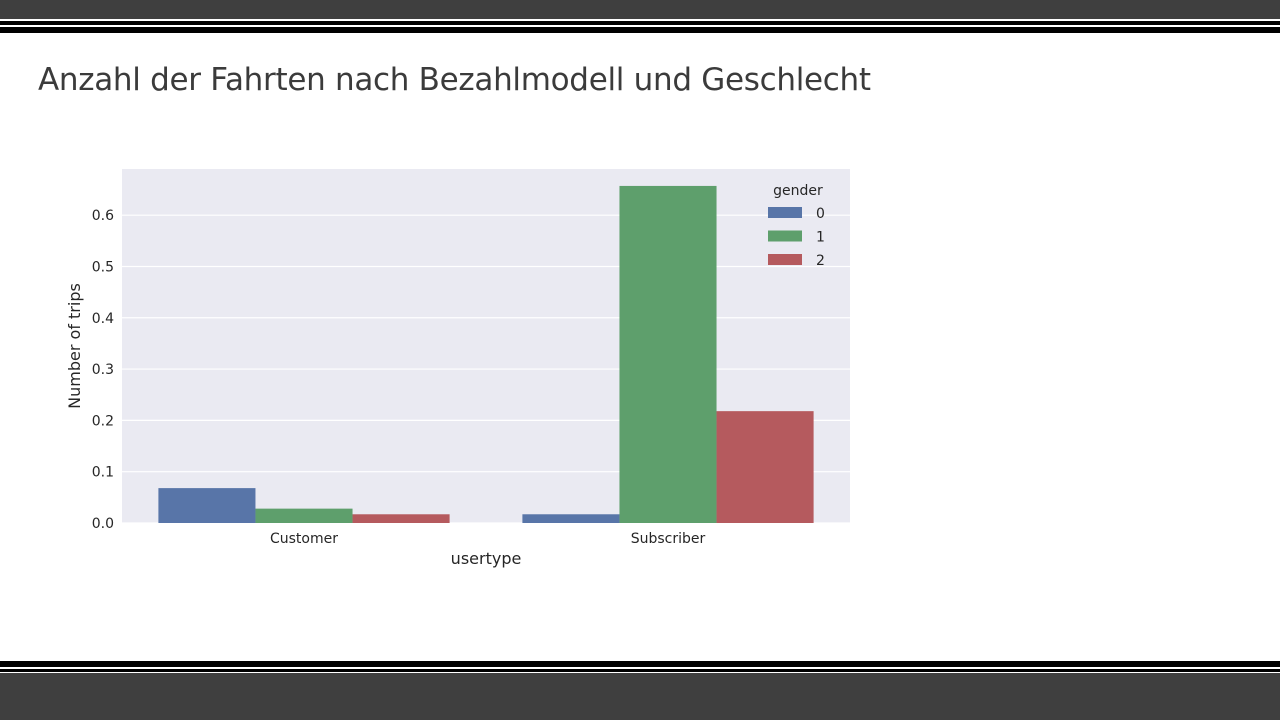 This screenshot has height=720, width=1280. What do you see at coordinates (668, 539) in the screenshot?
I see `x-tick-label: Subscriber` at bounding box center [668, 539].